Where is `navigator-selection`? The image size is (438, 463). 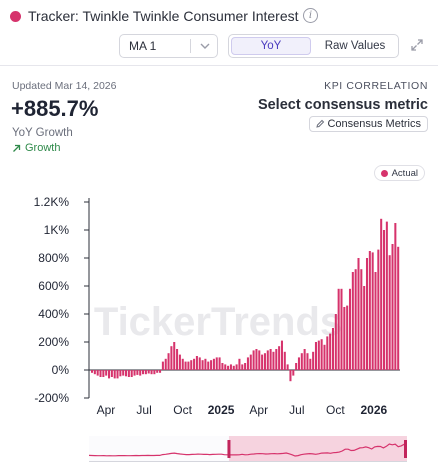 navigator-selection is located at coordinates (317, 449).